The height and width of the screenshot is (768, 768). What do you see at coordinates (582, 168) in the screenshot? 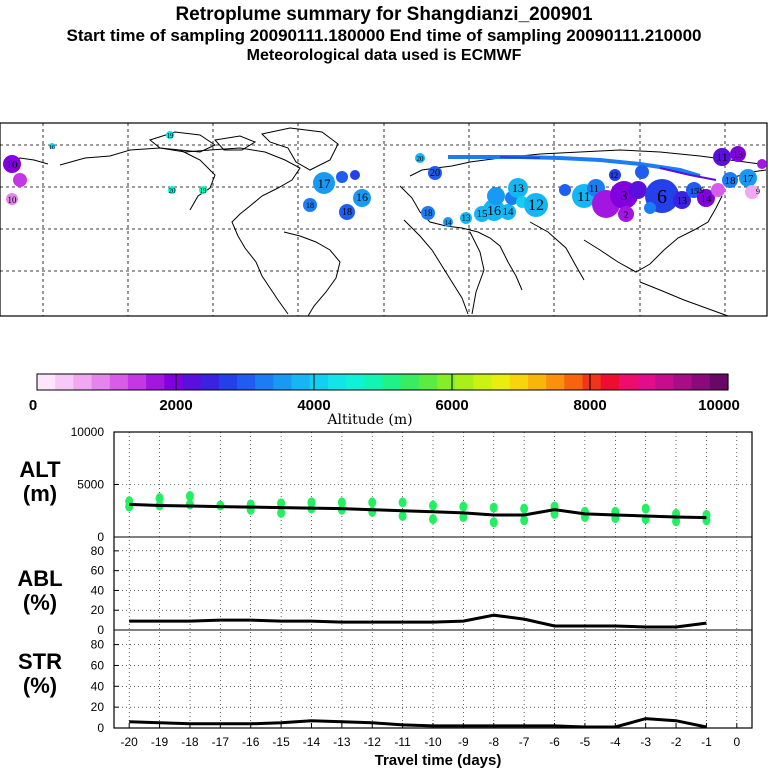
I see `trajectory-lines` at bounding box center [582, 168].